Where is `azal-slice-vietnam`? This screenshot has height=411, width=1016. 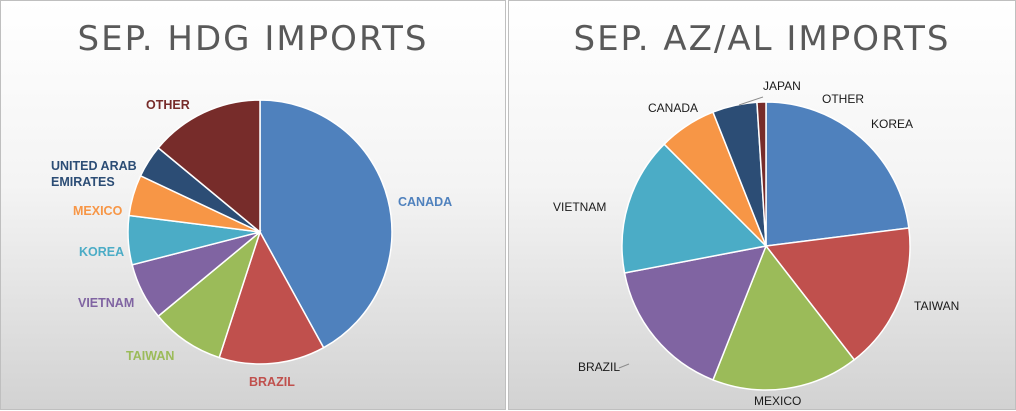
azal-slice-vietnam is located at coordinates (694, 208).